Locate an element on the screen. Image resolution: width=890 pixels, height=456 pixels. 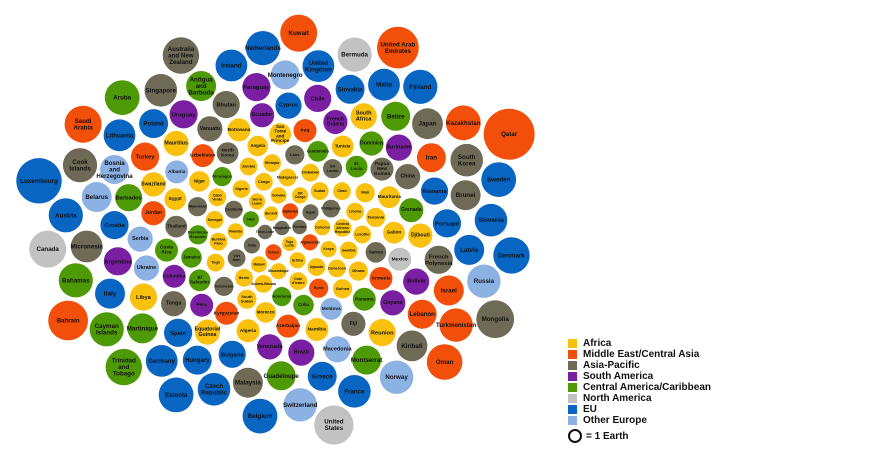
legend-label: Middle East/Central Asia is located at coordinates (641, 354).